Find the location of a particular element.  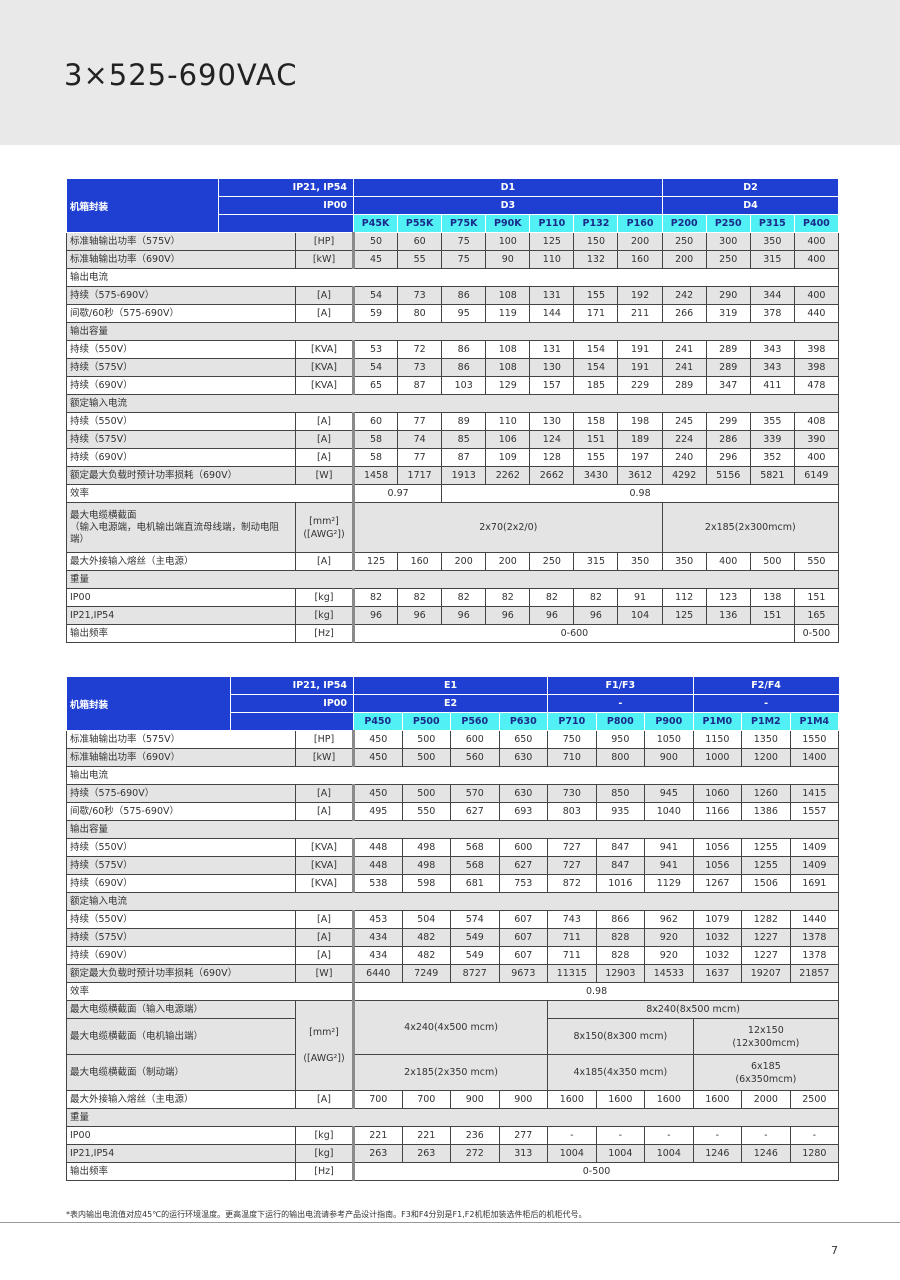

value-cell: 1246 is located at coordinates (717, 1153).